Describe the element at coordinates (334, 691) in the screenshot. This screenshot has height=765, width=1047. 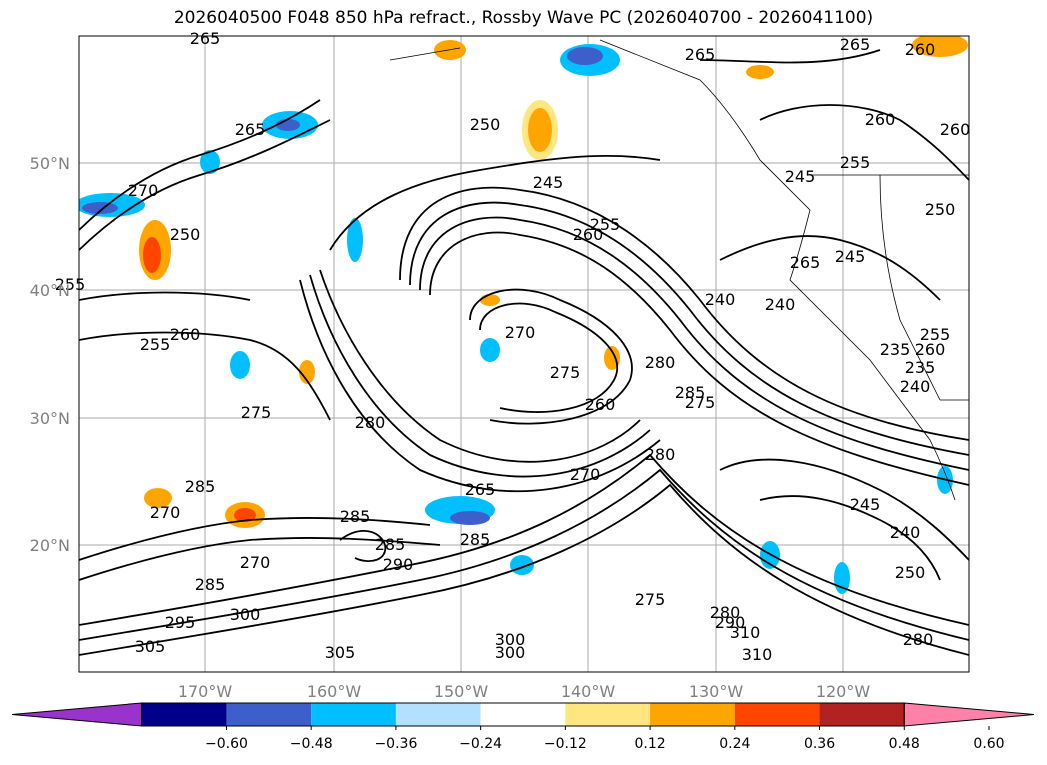
I see `lon-label: 160°W` at that location.